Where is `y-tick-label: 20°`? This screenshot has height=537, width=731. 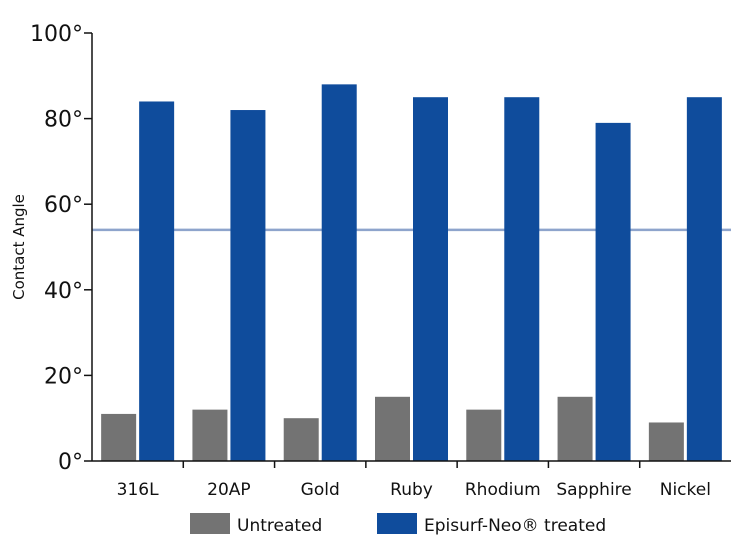
y-tick-label: 20° is located at coordinates (63, 376).